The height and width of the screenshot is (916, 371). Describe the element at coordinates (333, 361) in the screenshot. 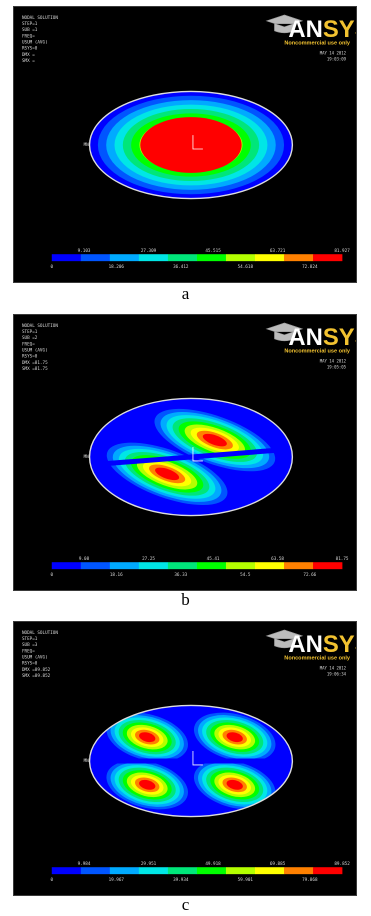

I see `date-label: MAY 14 2012` at that location.